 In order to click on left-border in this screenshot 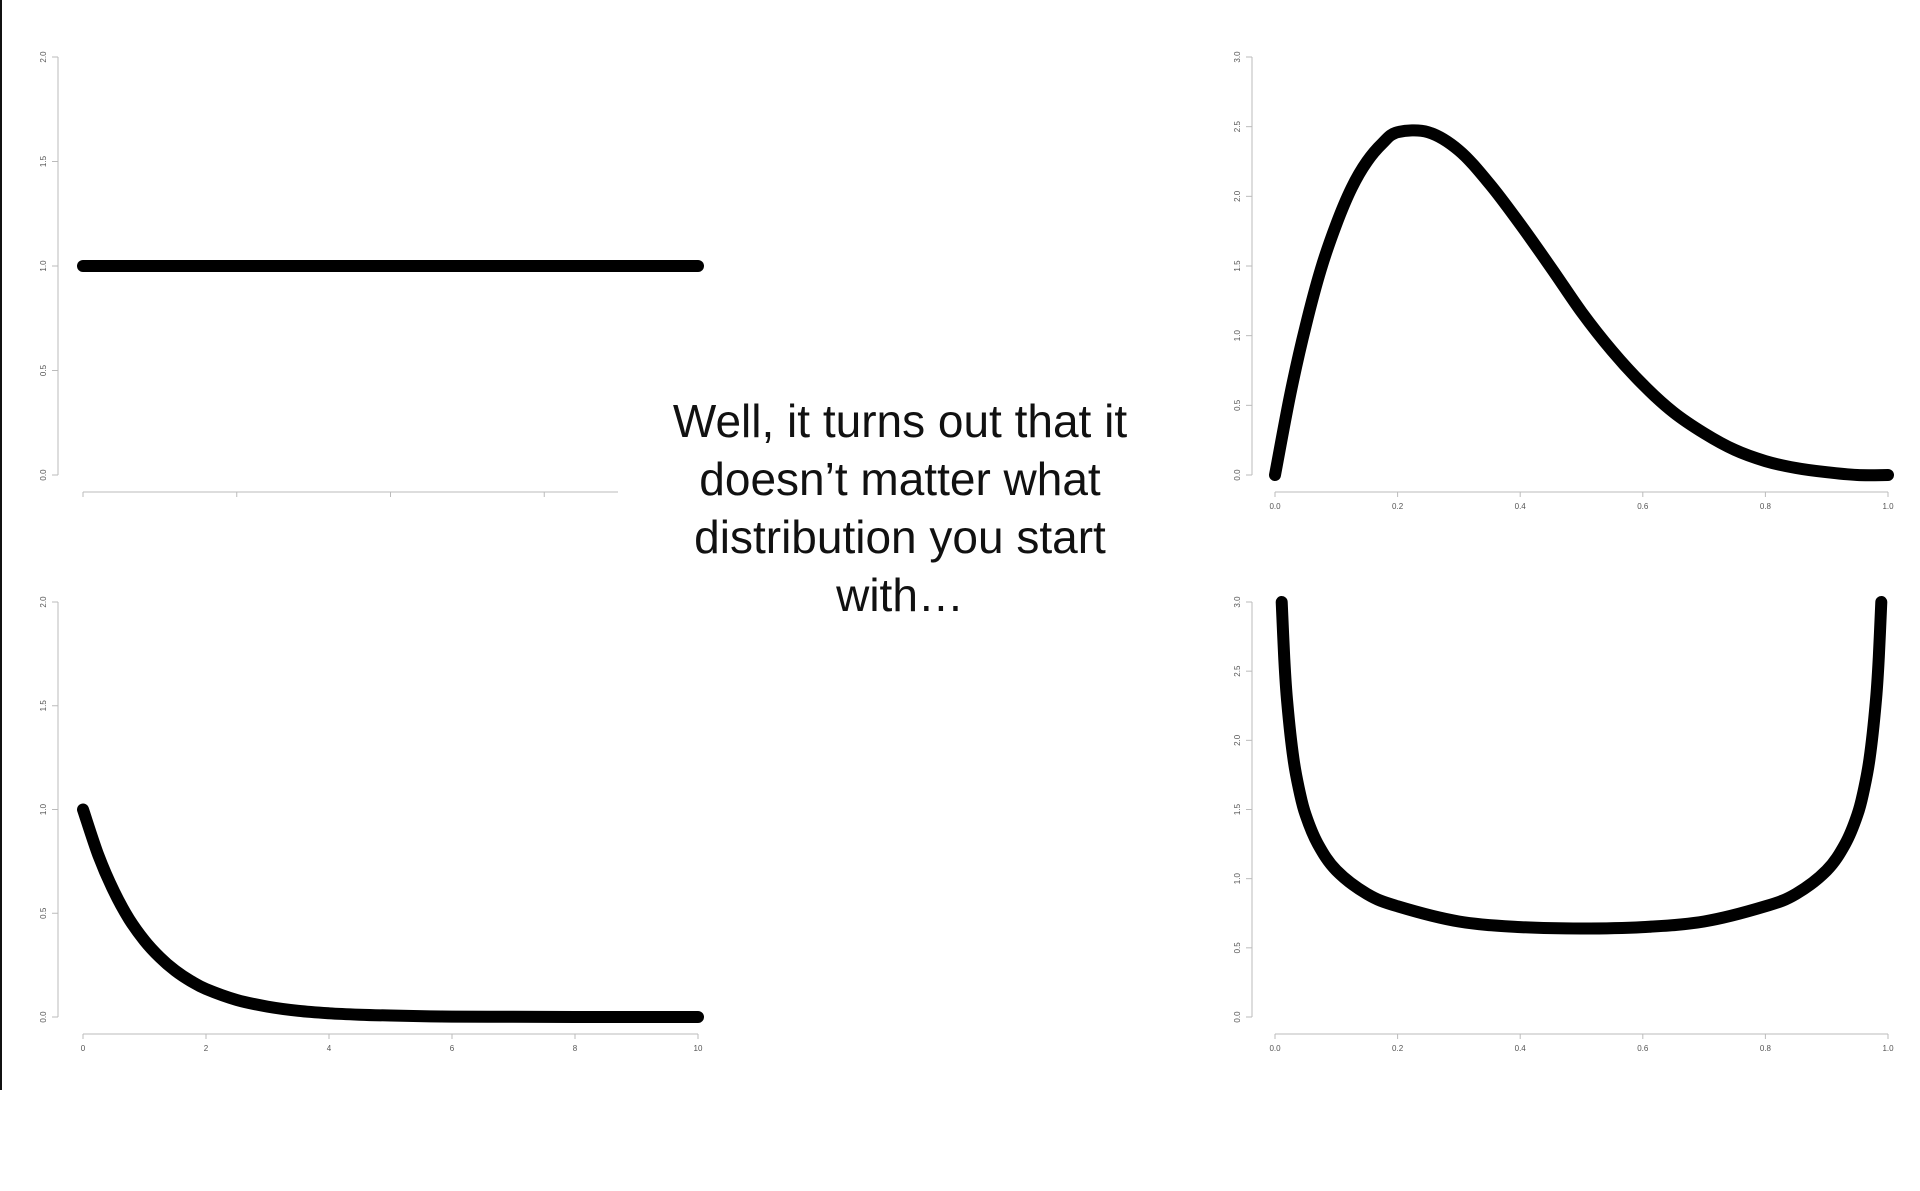, I will do `click(1, 545)`.